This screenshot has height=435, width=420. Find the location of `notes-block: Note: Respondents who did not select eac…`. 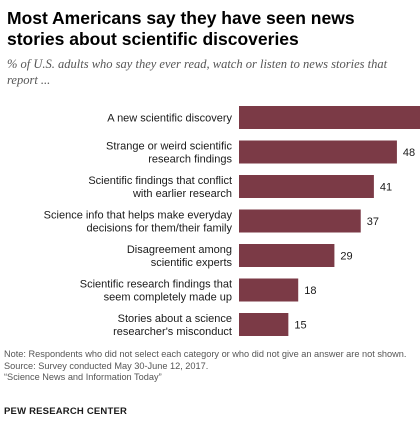

notes-block: Note: Respondents who did not select eac… is located at coordinates (209, 366).